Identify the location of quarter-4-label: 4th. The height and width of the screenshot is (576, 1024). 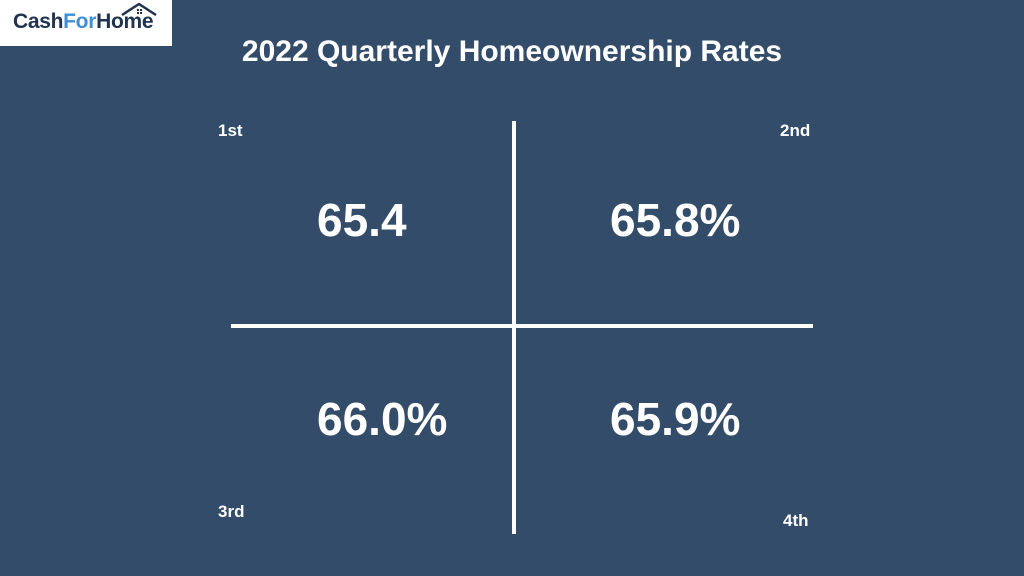
(796, 520).